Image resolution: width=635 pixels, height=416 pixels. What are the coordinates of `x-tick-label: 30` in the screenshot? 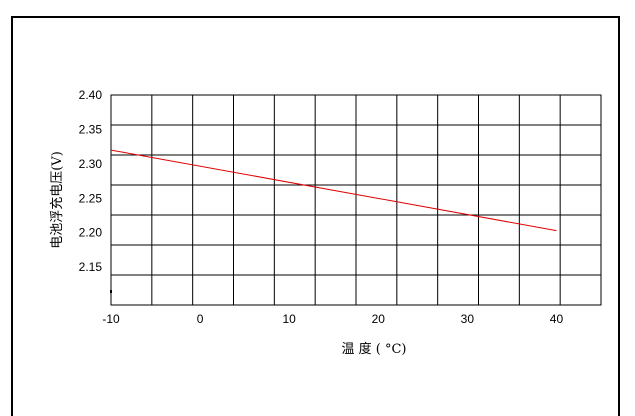 It's located at (468, 319).